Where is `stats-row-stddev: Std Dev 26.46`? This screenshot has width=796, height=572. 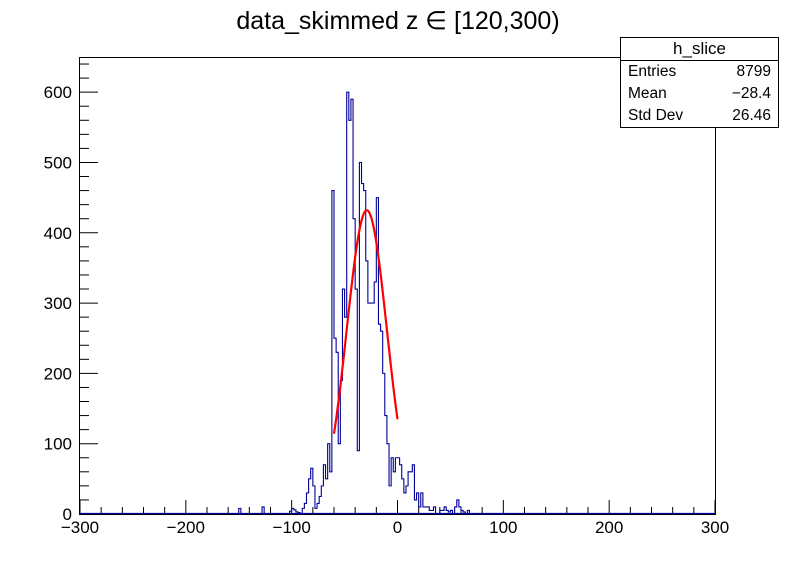
stats-row-stddev: Std Dev 26.46 is located at coordinates (699, 116).